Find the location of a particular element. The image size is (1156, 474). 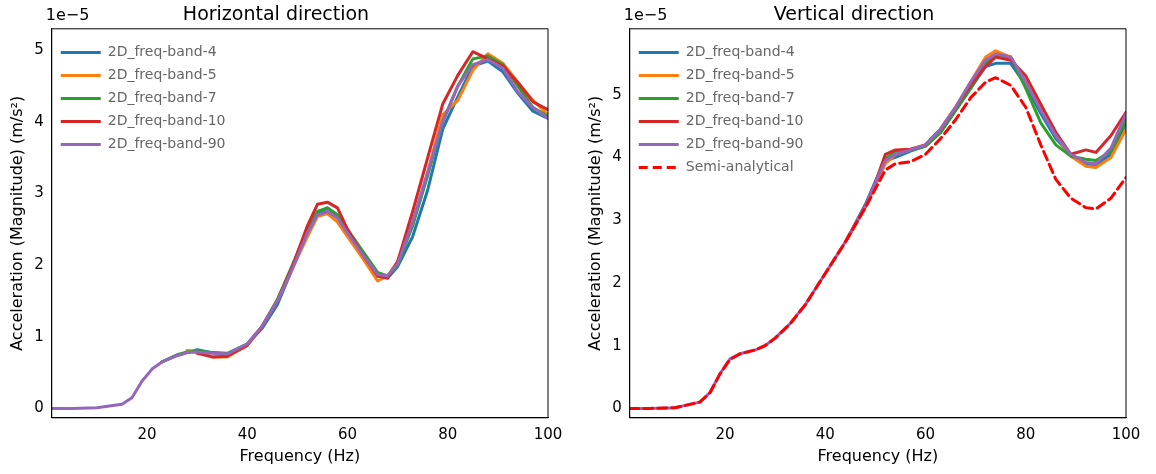

chart-title: Vertical direction is located at coordinates (854, 13).